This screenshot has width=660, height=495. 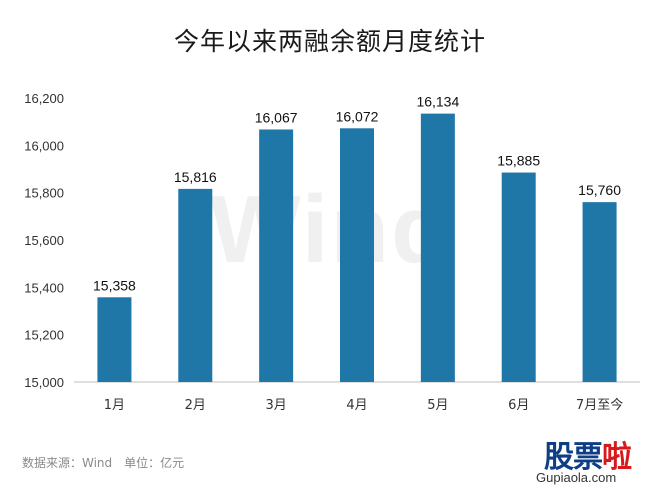 I want to click on x-tick-label: 6月, so click(x=518, y=405).